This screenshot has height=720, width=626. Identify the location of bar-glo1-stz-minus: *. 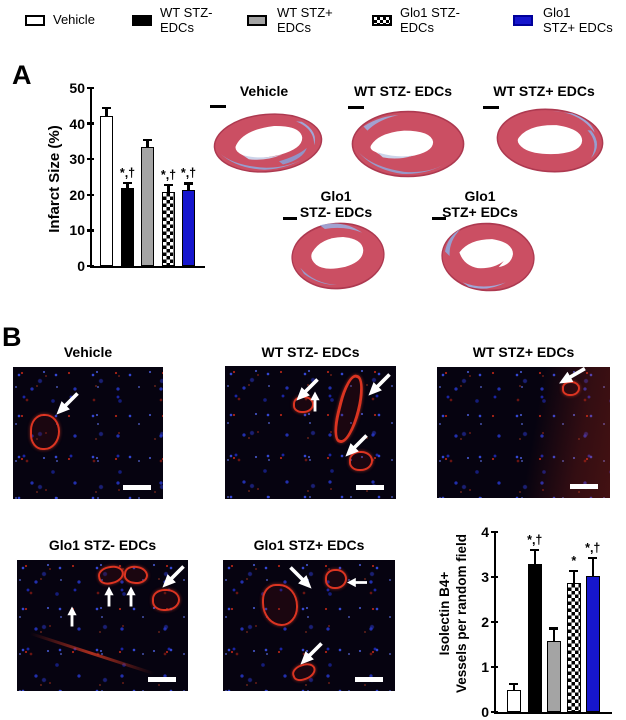
(574, 622).